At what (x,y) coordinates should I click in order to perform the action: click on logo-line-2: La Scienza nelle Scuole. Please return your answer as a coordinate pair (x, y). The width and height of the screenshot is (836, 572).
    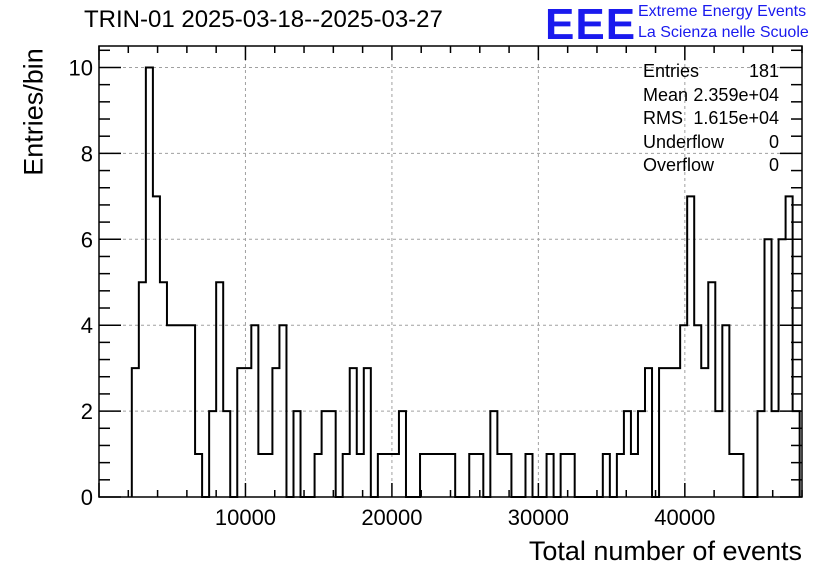
    Looking at the image, I should click on (723, 32).